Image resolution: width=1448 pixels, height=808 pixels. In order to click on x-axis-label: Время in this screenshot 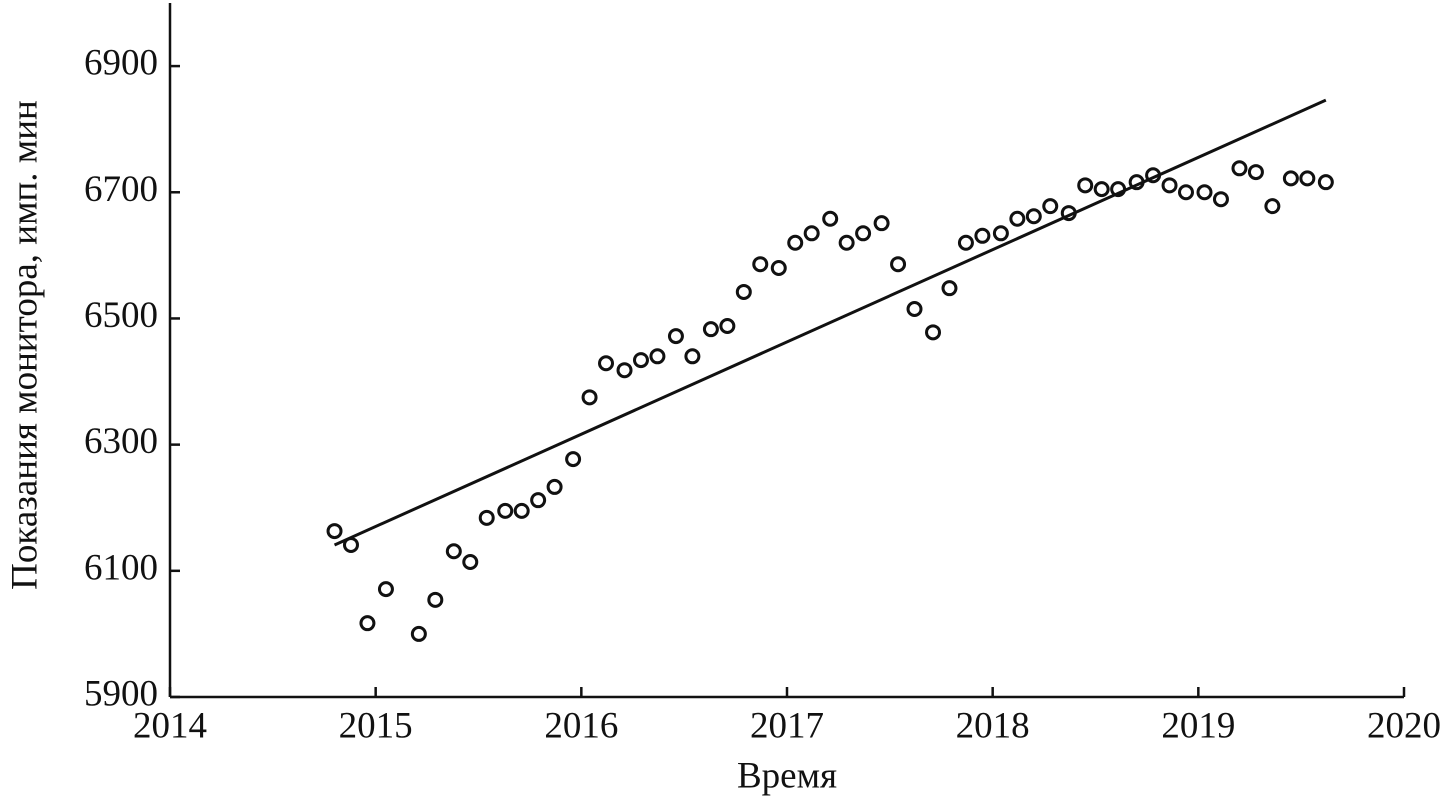, I will do `click(787, 775)`.